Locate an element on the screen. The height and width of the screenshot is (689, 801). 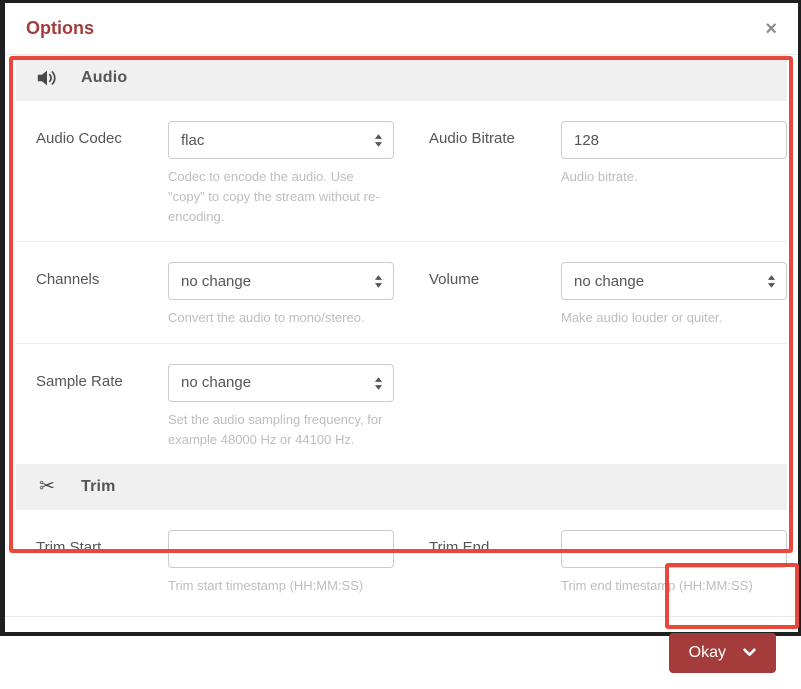
channels-value: no change is located at coordinates (216, 281).